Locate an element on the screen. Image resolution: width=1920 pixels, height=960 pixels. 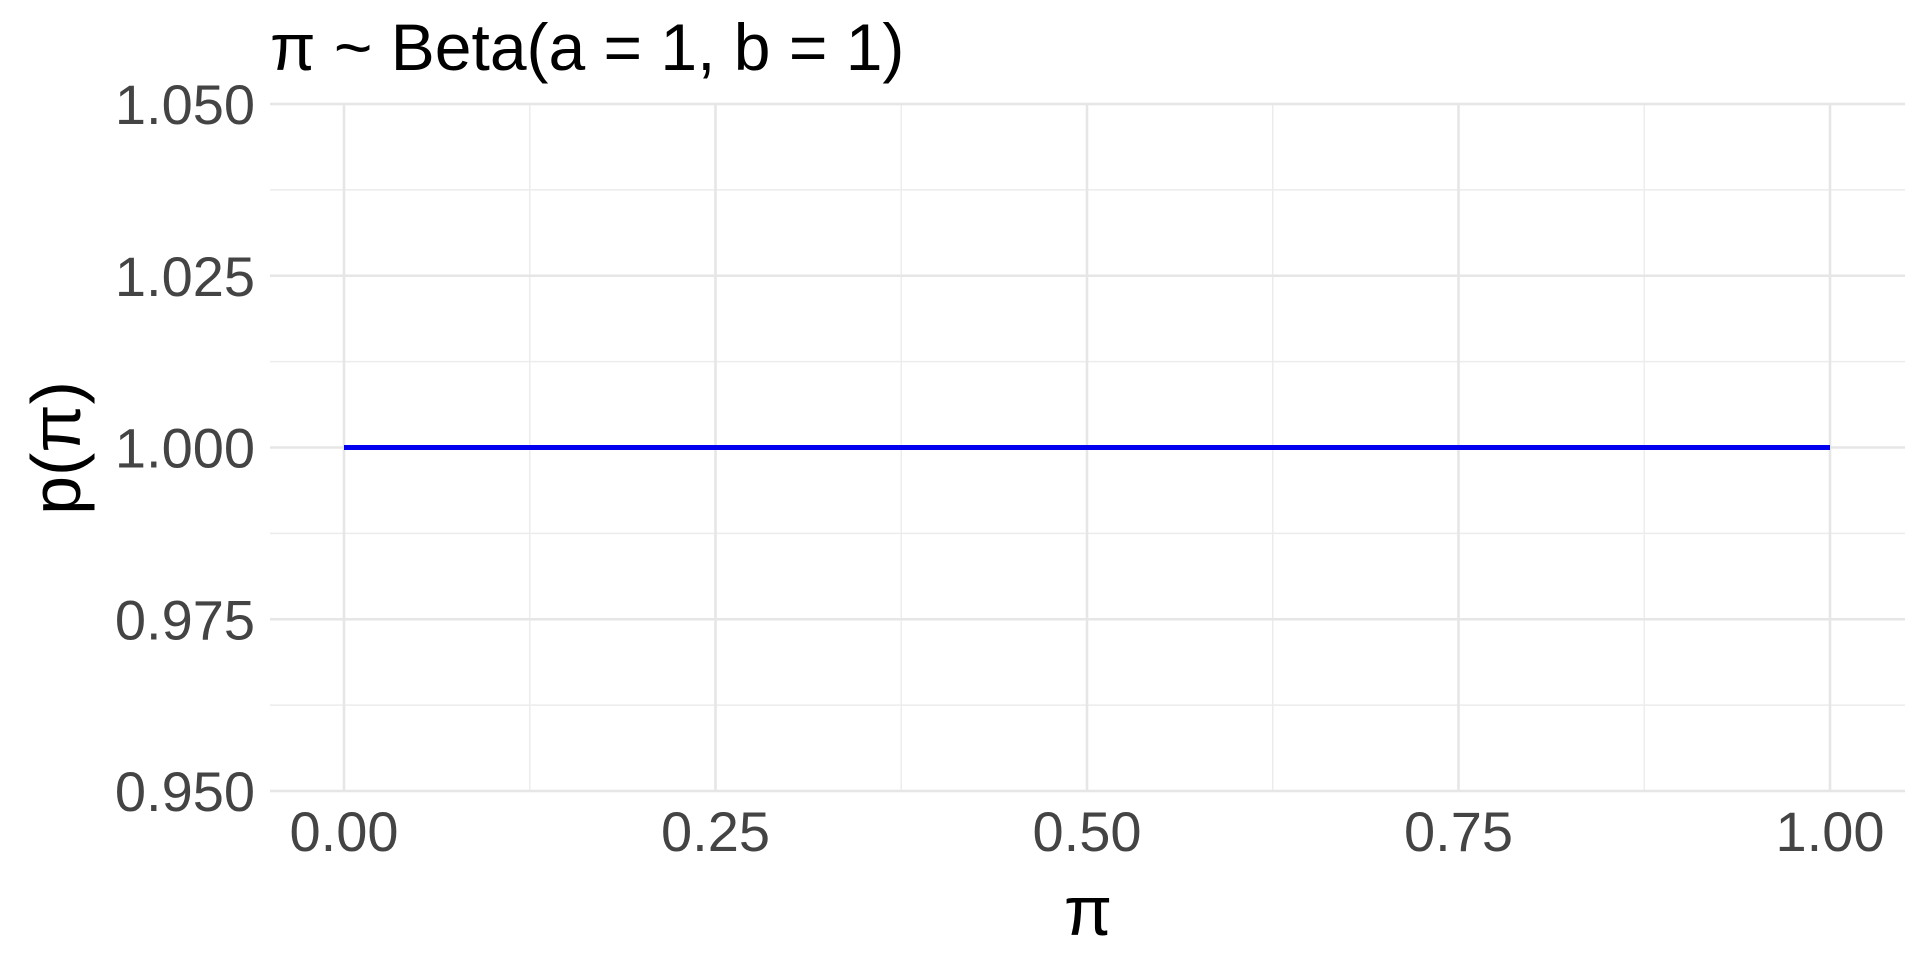
y-tick-label: 1.000 is located at coordinates (185, 448).